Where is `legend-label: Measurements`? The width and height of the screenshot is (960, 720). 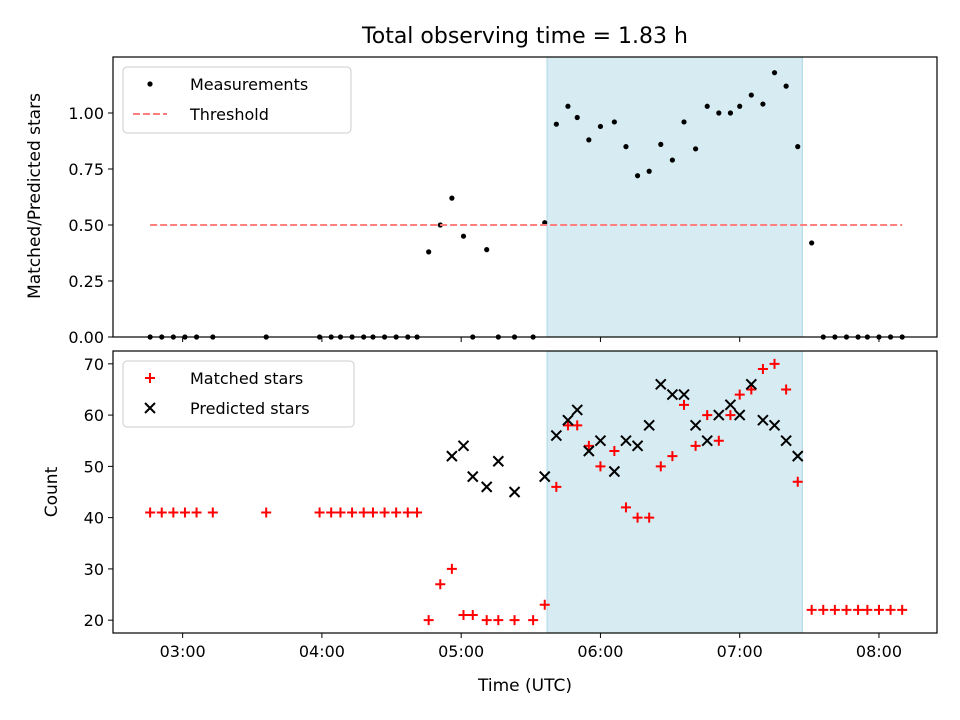
legend-label: Measurements is located at coordinates (249, 84).